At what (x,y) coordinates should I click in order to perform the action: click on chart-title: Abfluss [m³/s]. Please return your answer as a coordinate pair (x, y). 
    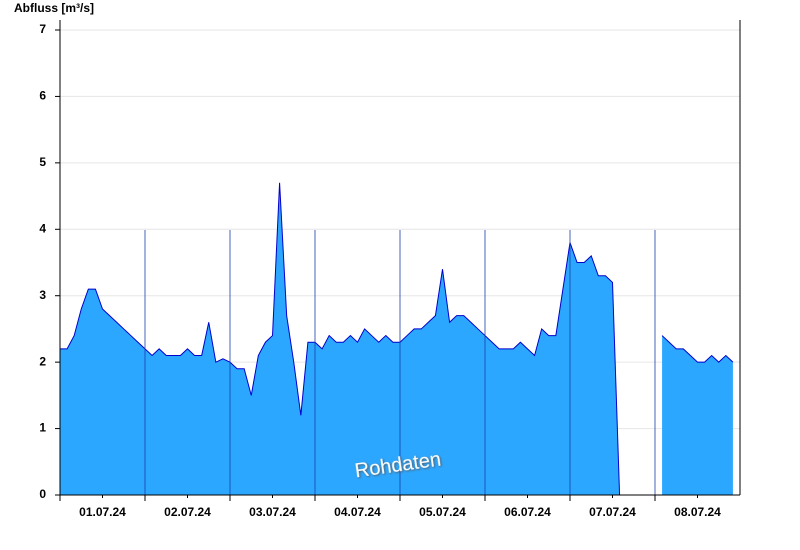
    Looking at the image, I should click on (54, 8).